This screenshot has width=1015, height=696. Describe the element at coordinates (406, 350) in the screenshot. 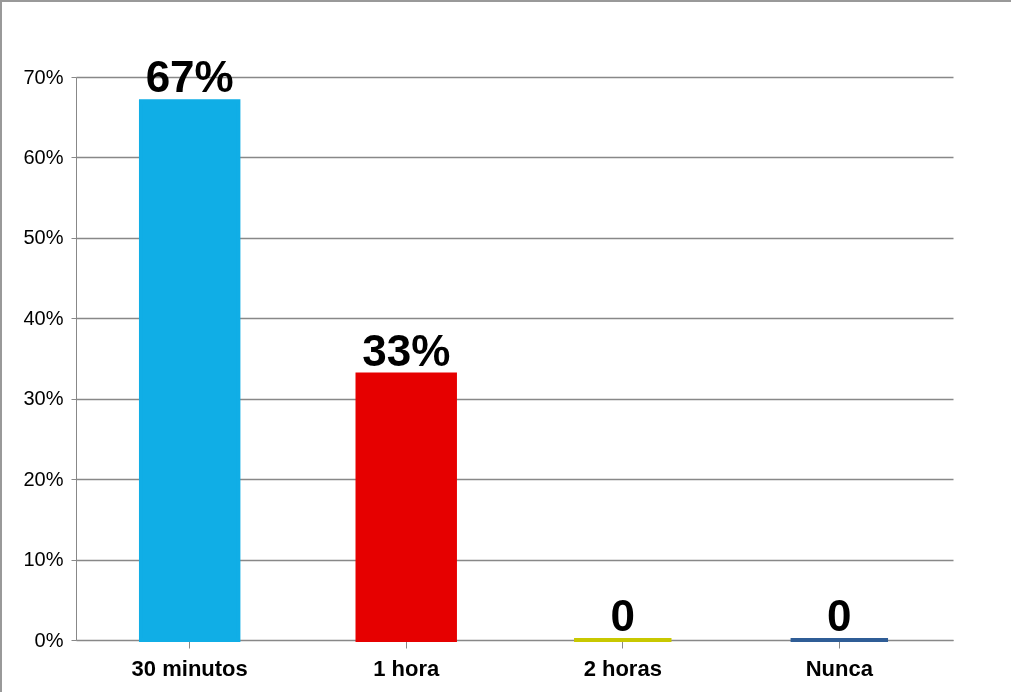

I see `data-label: 33%` at that location.